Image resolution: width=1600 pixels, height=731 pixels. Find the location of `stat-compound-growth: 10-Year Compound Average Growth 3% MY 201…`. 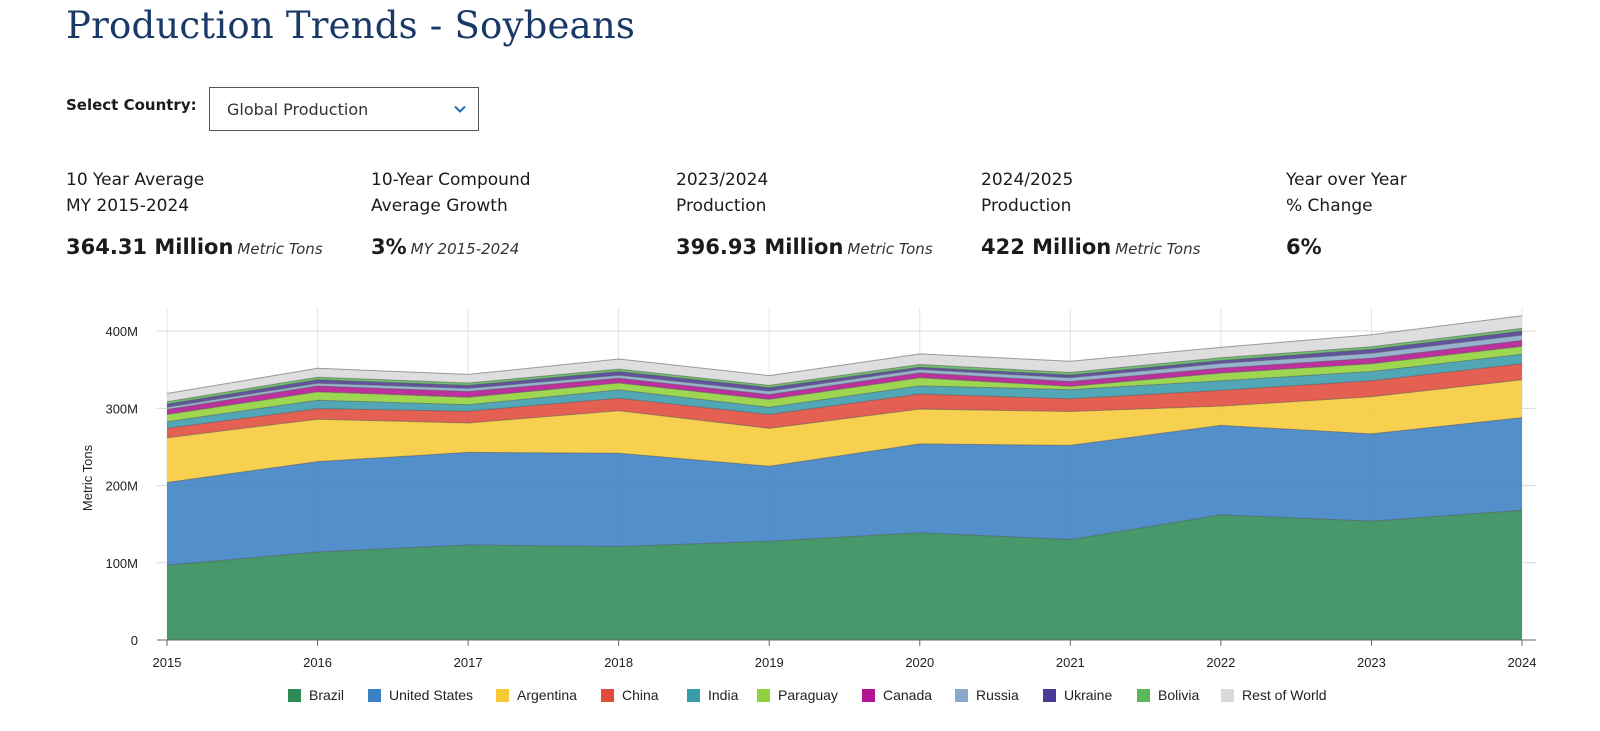

stat-compound-growth: 10-Year Compound Average Growth 3% MY 201… is located at coordinates (516, 213).